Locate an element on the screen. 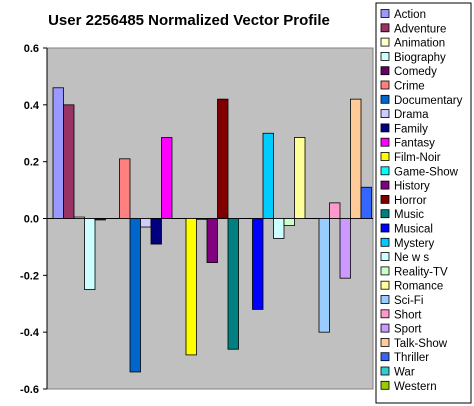 The image size is (474, 406). y-tick-label: -0.4 is located at coordinates (30, 333).